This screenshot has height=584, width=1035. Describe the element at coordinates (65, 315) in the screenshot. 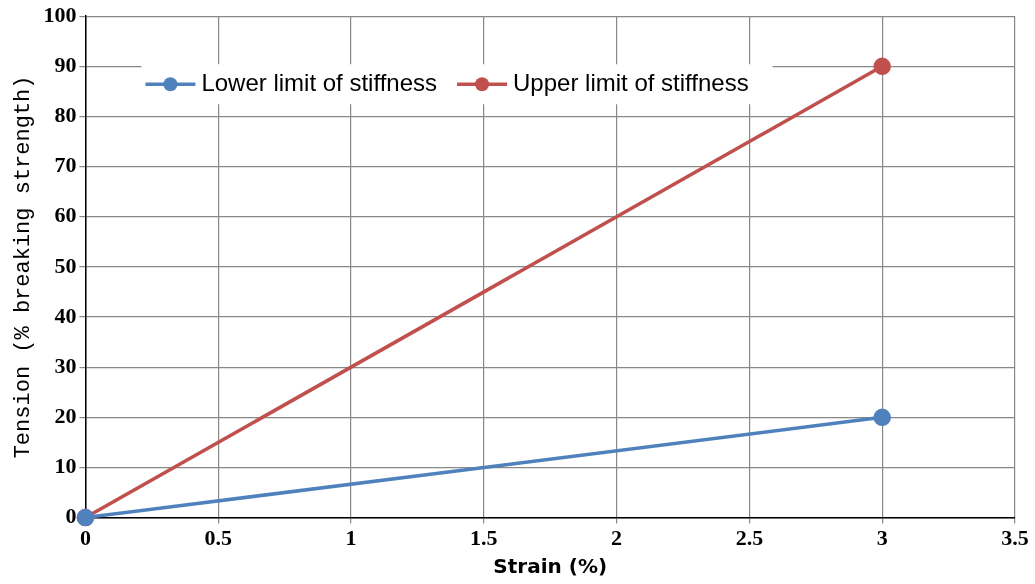

I see `y-tick-label: 40` at that location.